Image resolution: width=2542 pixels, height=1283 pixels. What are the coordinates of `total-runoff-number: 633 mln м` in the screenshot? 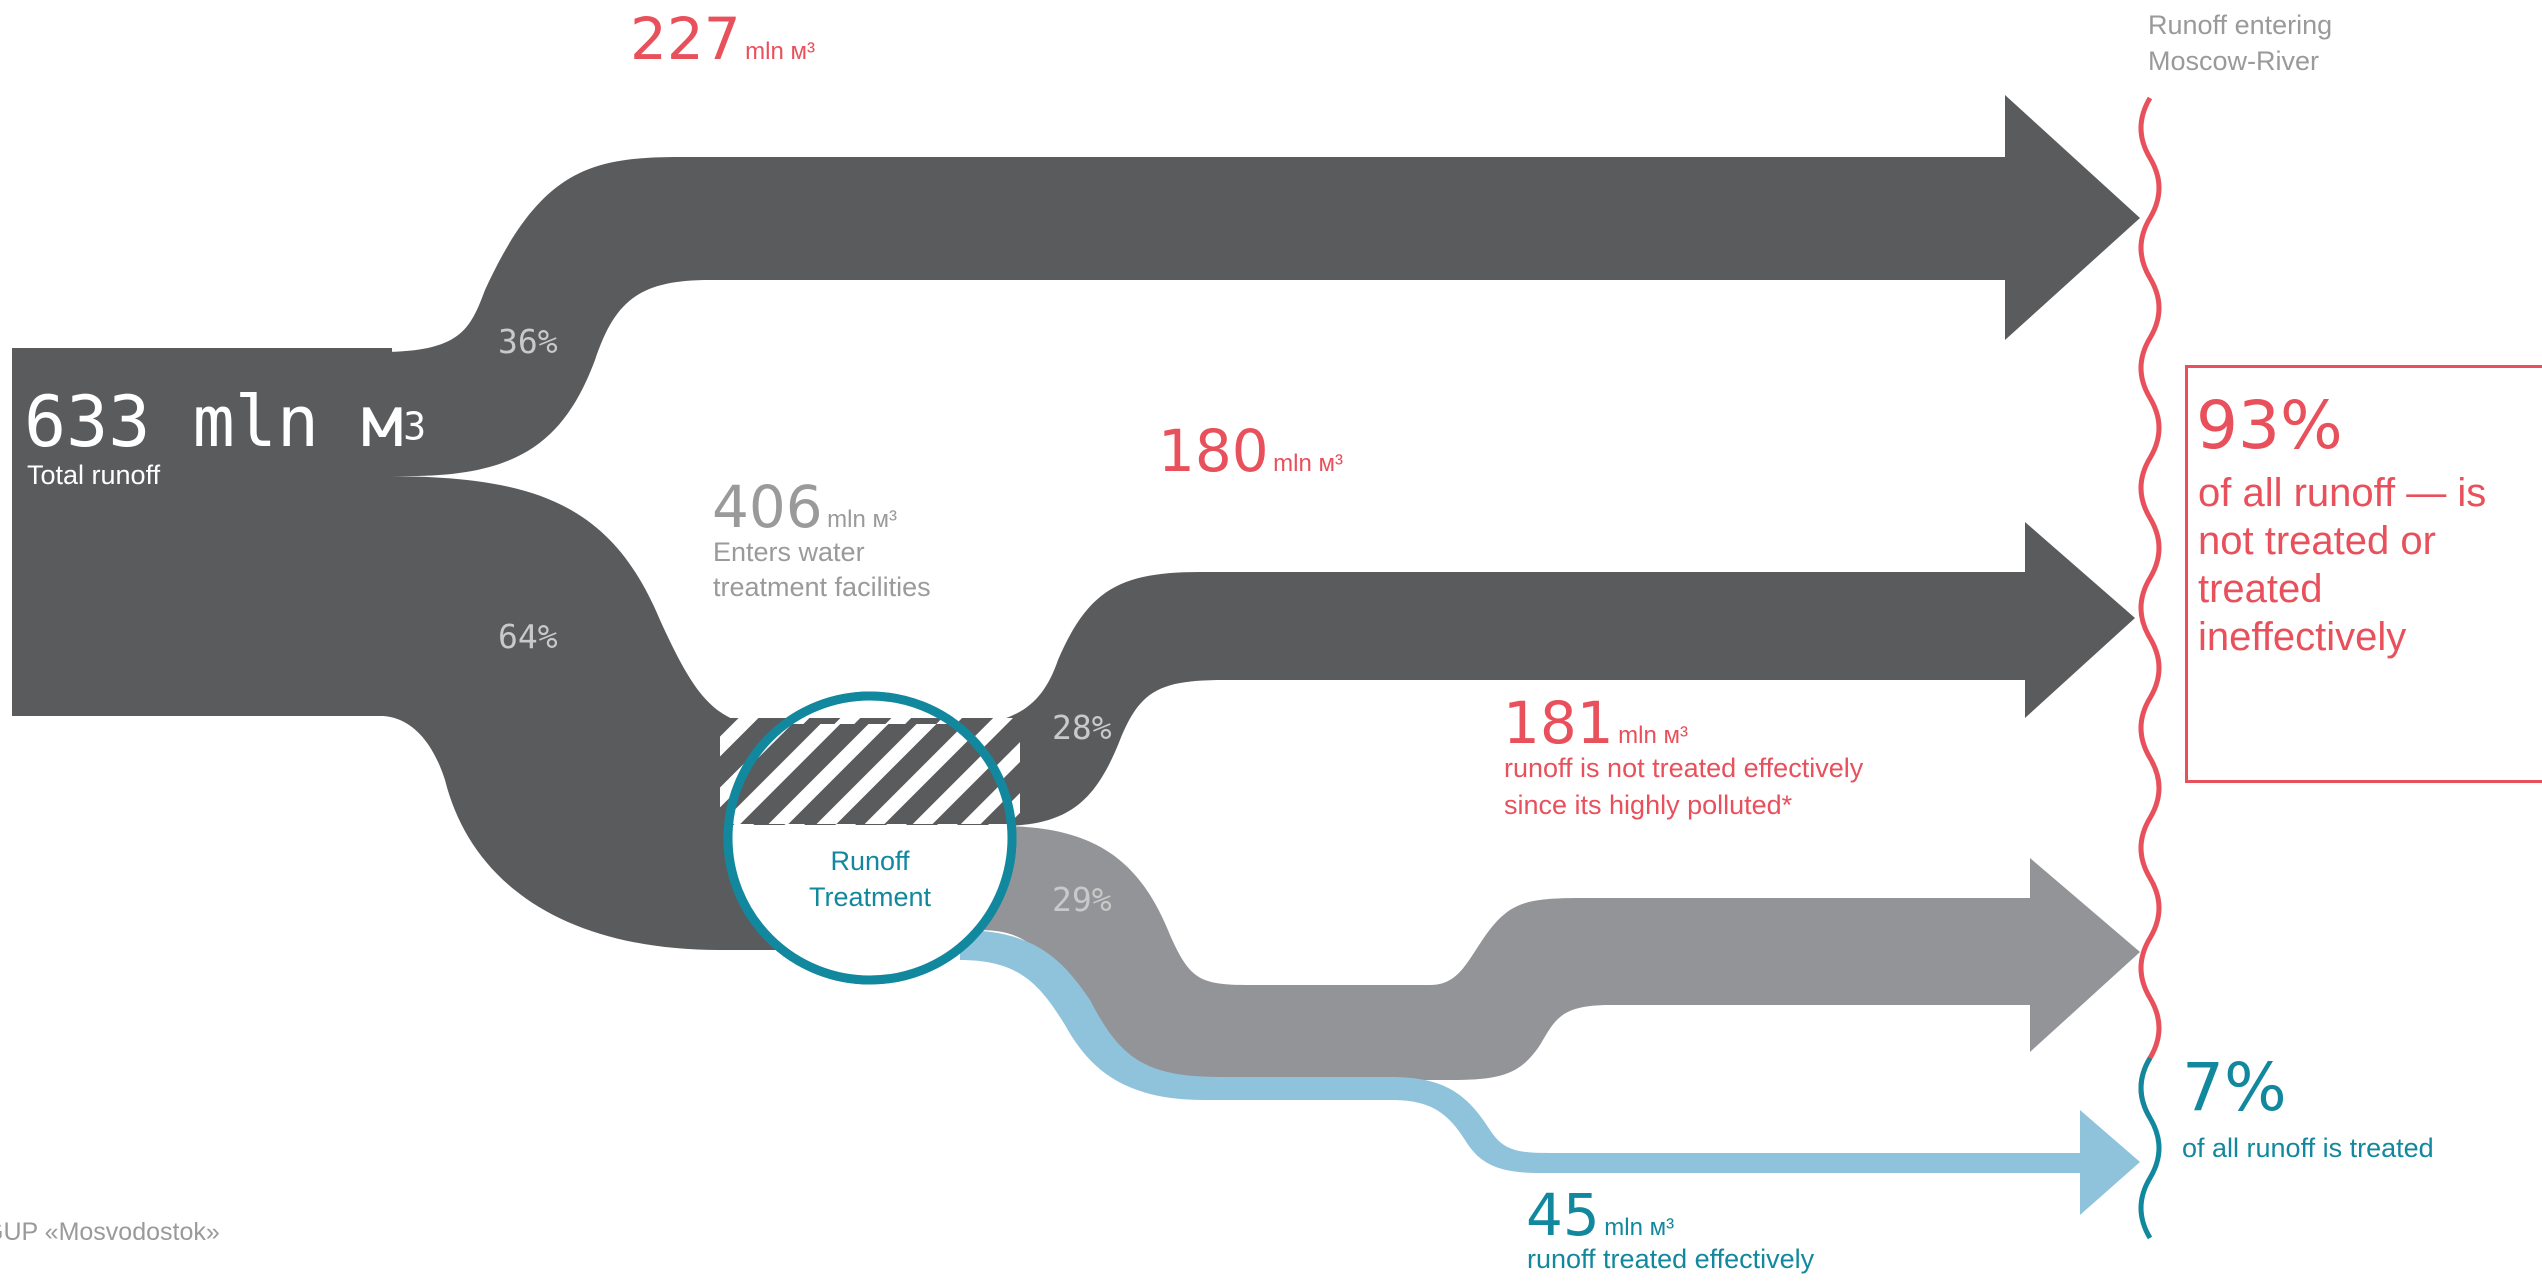 It's located at (214, 422).